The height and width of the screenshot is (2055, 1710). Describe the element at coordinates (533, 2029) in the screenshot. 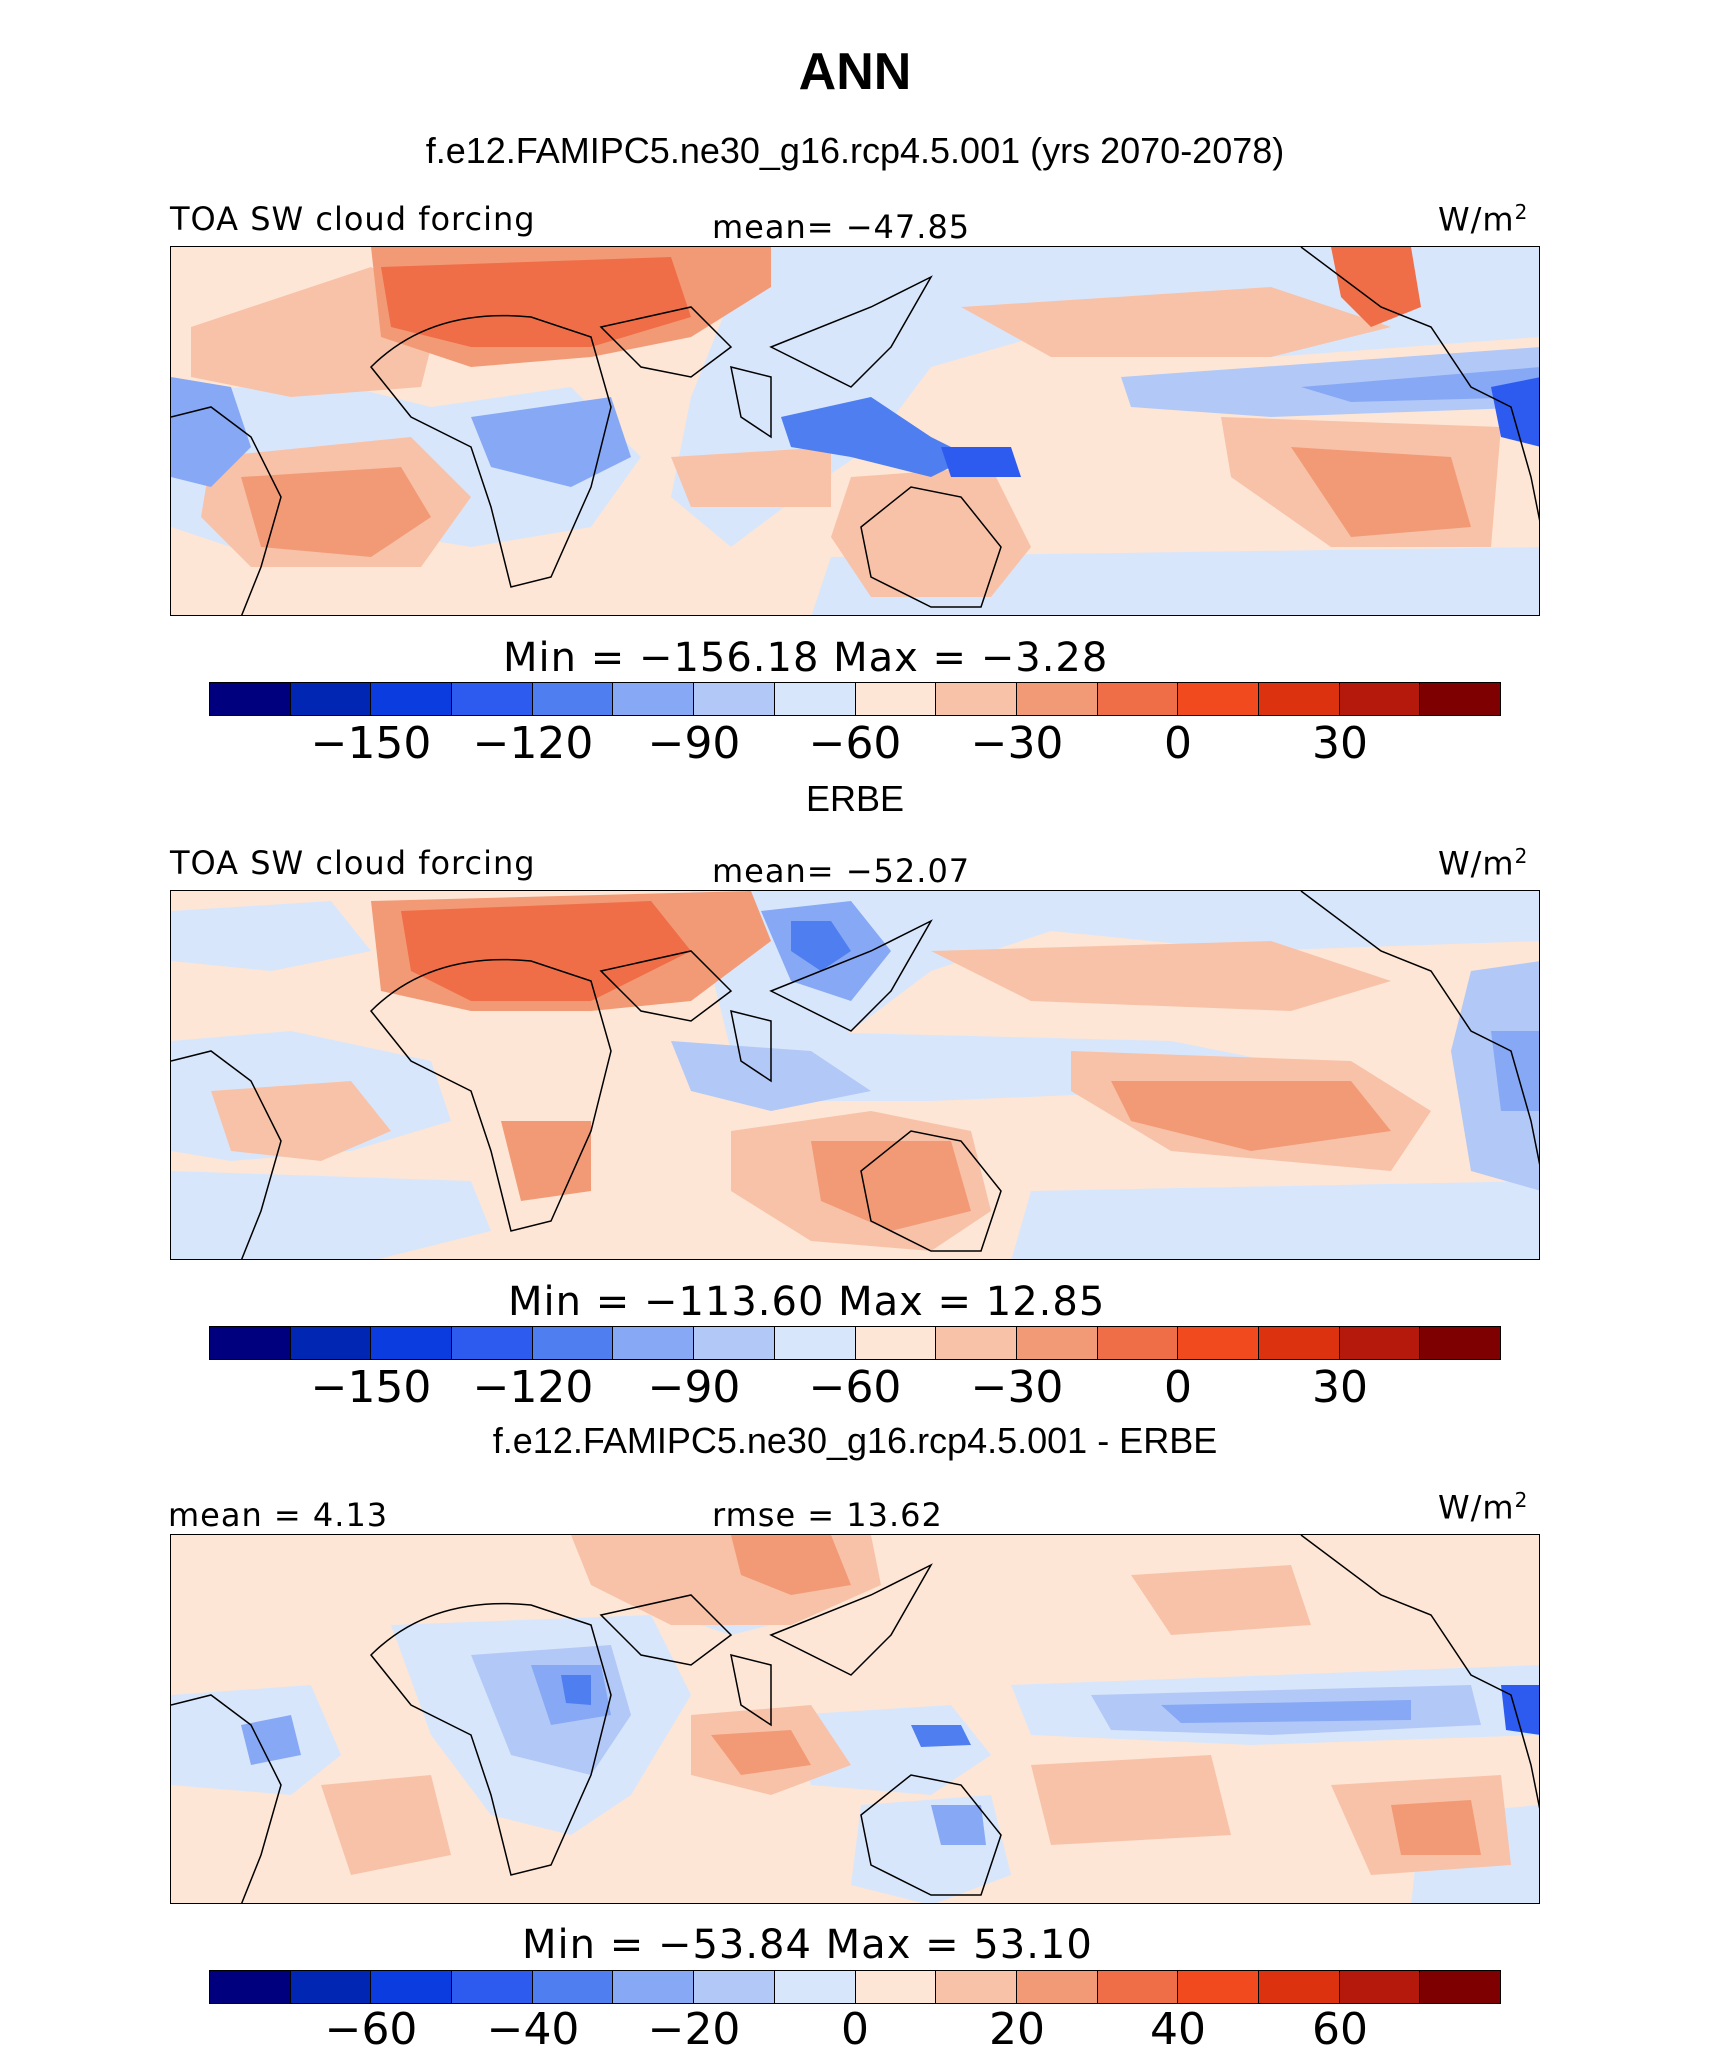

I see `colorbar-tick-label: −40` at that location.